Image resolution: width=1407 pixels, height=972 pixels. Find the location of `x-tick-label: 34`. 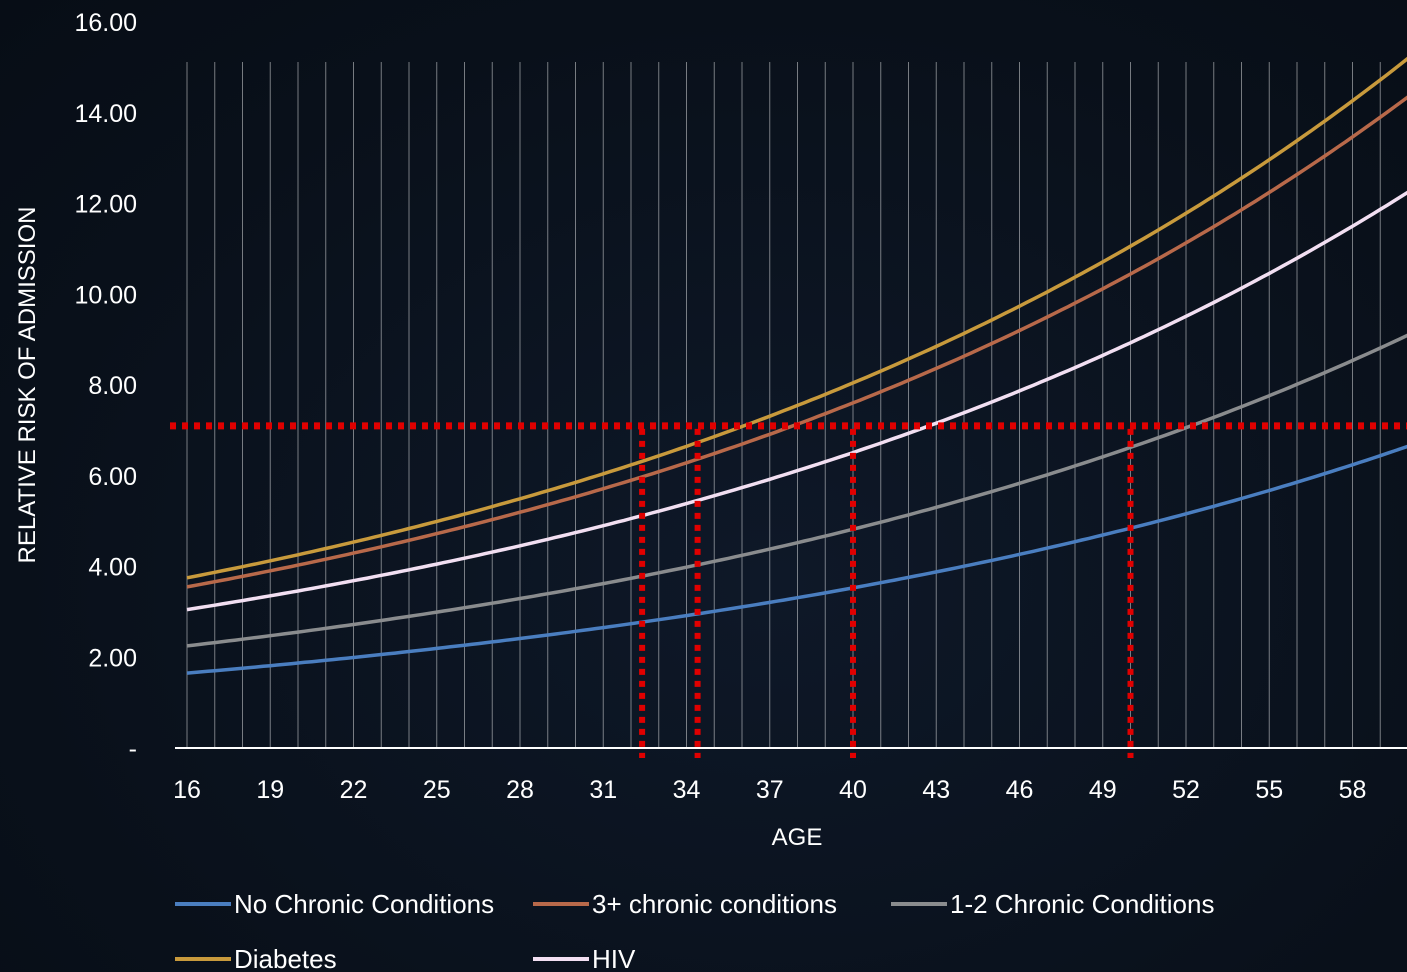

x-tick-label: 34 is located at coordinates (687, 790).